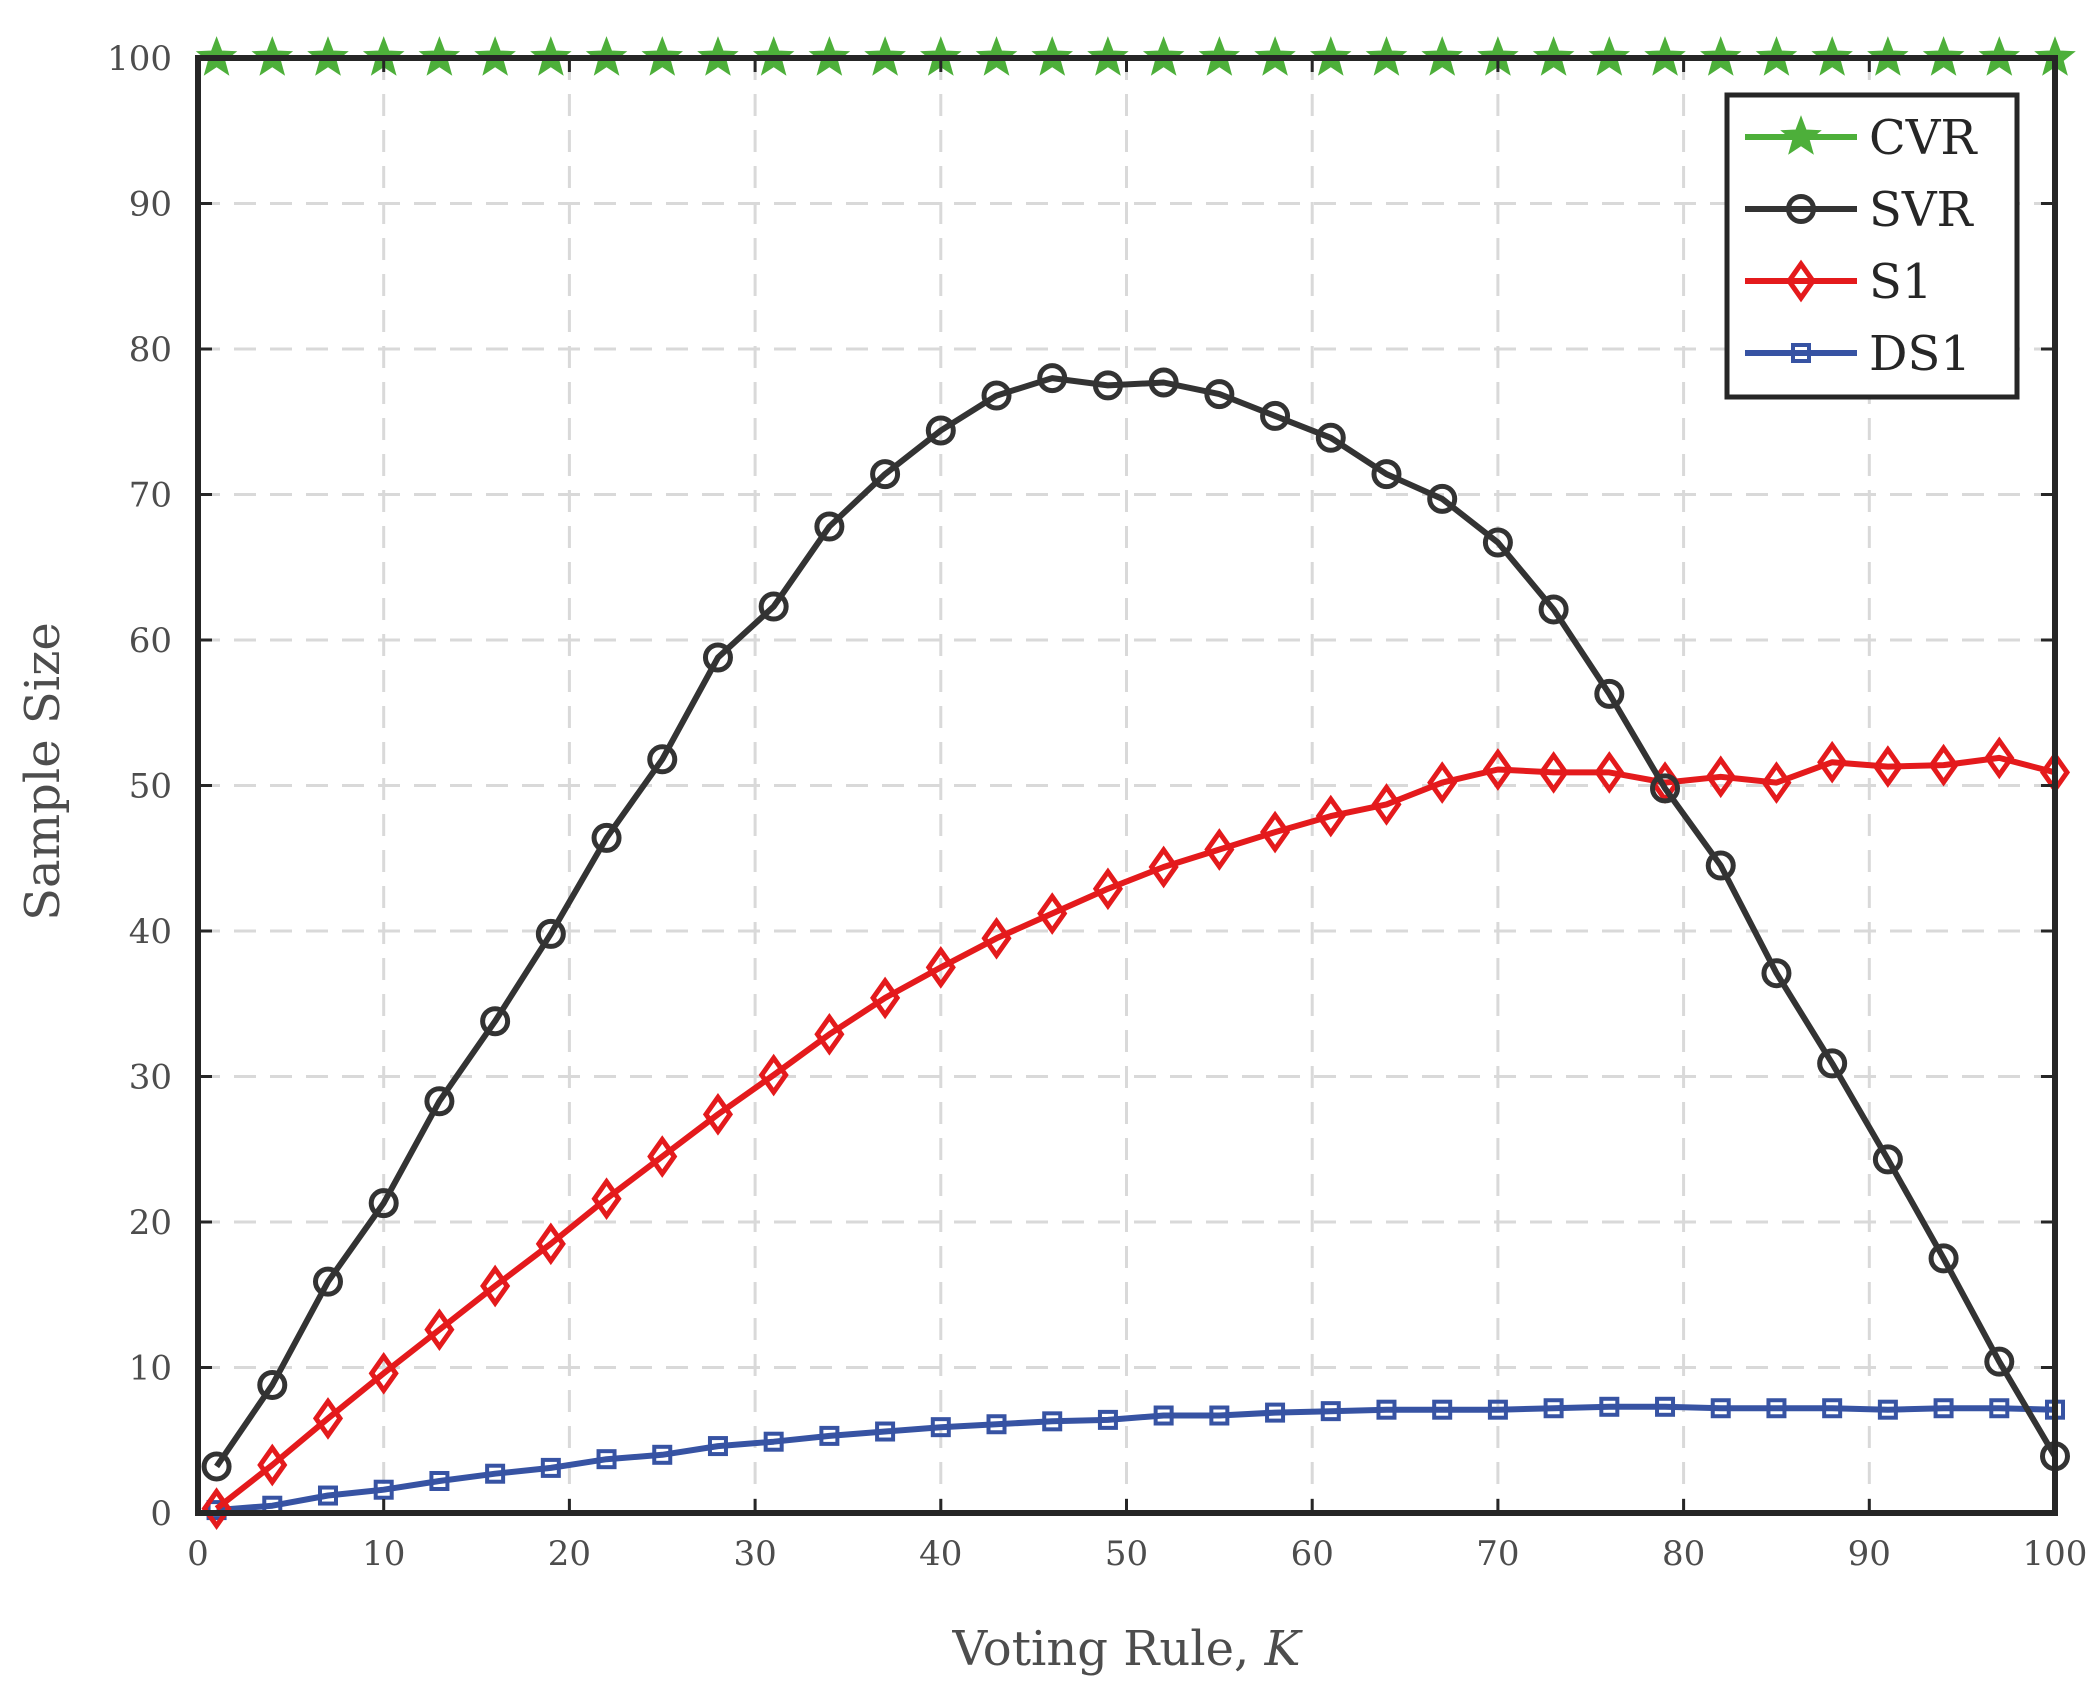 The width and height of the screenshot is (2095, 1700). What do you see at coordinates (1858, 354) in the screenshot?
I see `legend-item-ds1: DS1` at bounding box center [1858, 354].